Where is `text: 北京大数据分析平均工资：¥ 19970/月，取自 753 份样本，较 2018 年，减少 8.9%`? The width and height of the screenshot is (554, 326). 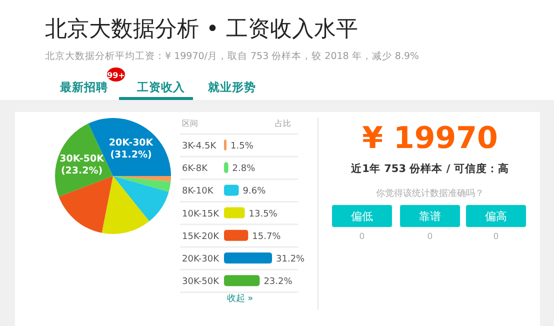
text: 北京大数据分析平均工资：¥ 19970/月，取自 753 份样本，较 2018 年，减少 8.9% is located at coordinates (232, 56).